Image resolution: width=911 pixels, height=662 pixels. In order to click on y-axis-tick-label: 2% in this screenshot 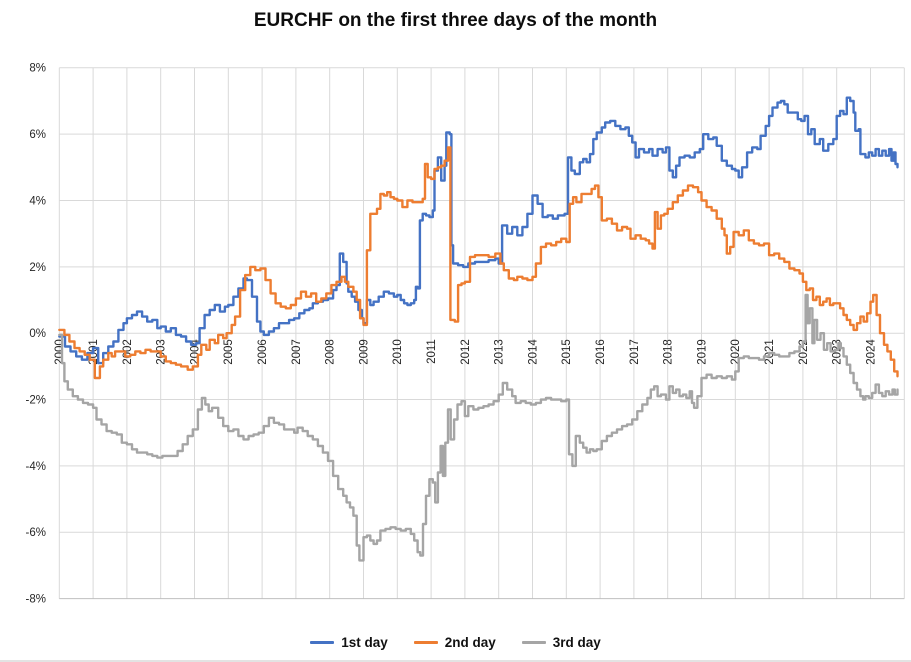, I will do `click(37, 268)`.